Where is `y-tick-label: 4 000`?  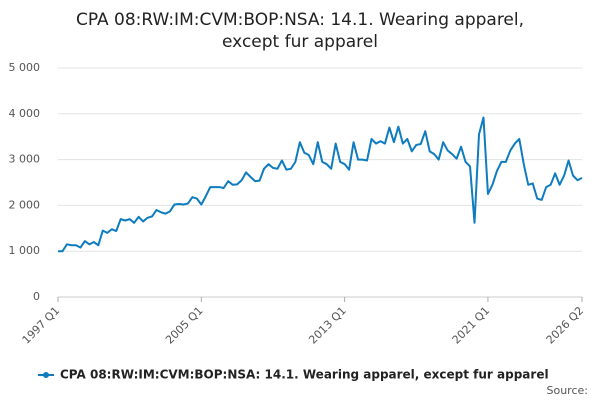 y-tick-label: 4 000 is located at coordinates (25, 113).